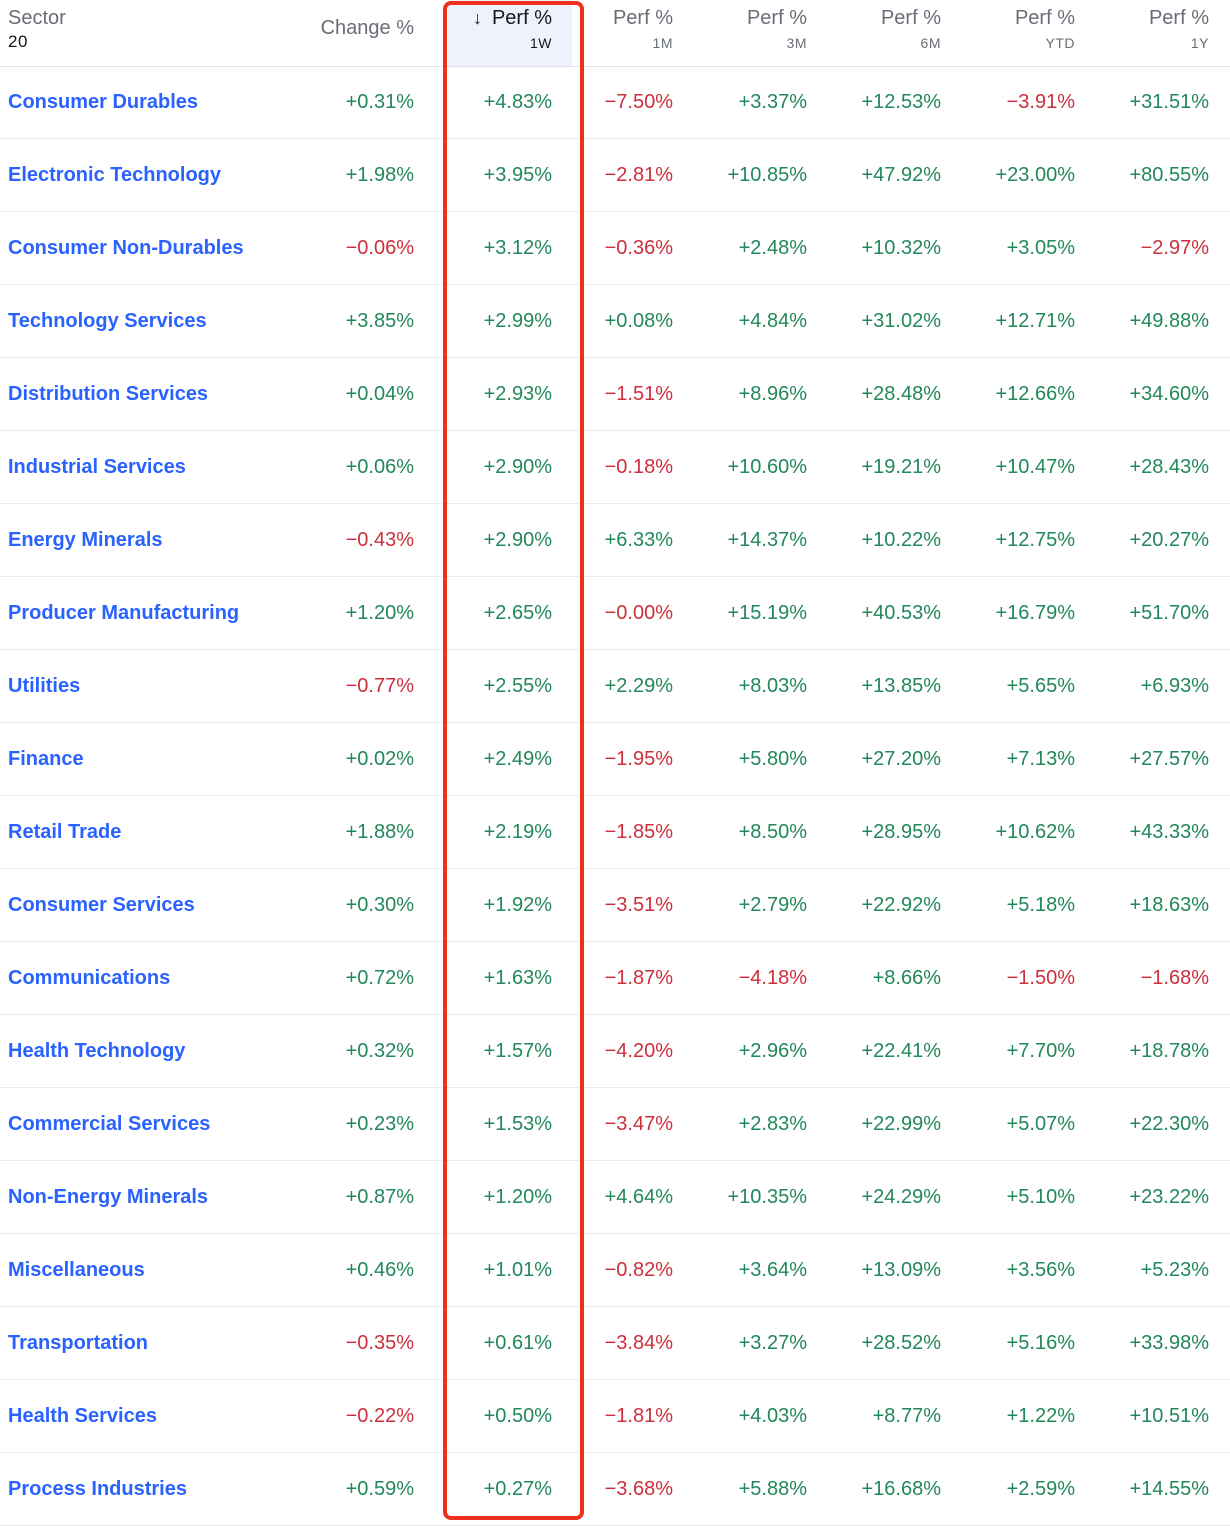 The width and height of the screenshot is (1230, 1526). Describe the element at coordinates (631, 33) in the screenshot. I see `header-perf-1m: Perf % 1M` at that location.